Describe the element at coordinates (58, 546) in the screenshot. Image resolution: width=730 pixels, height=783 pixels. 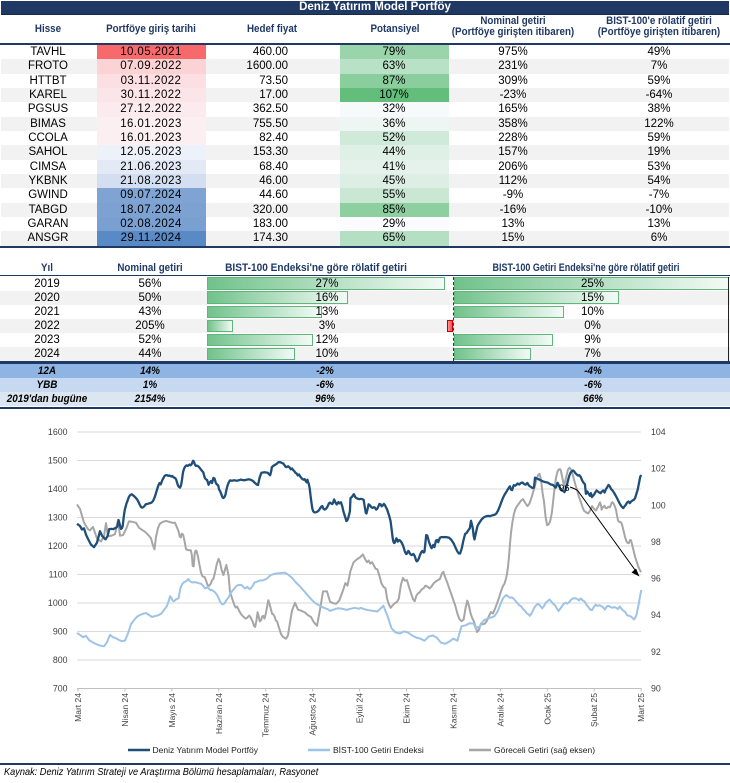
I see `svg-text: 1200` at that location.